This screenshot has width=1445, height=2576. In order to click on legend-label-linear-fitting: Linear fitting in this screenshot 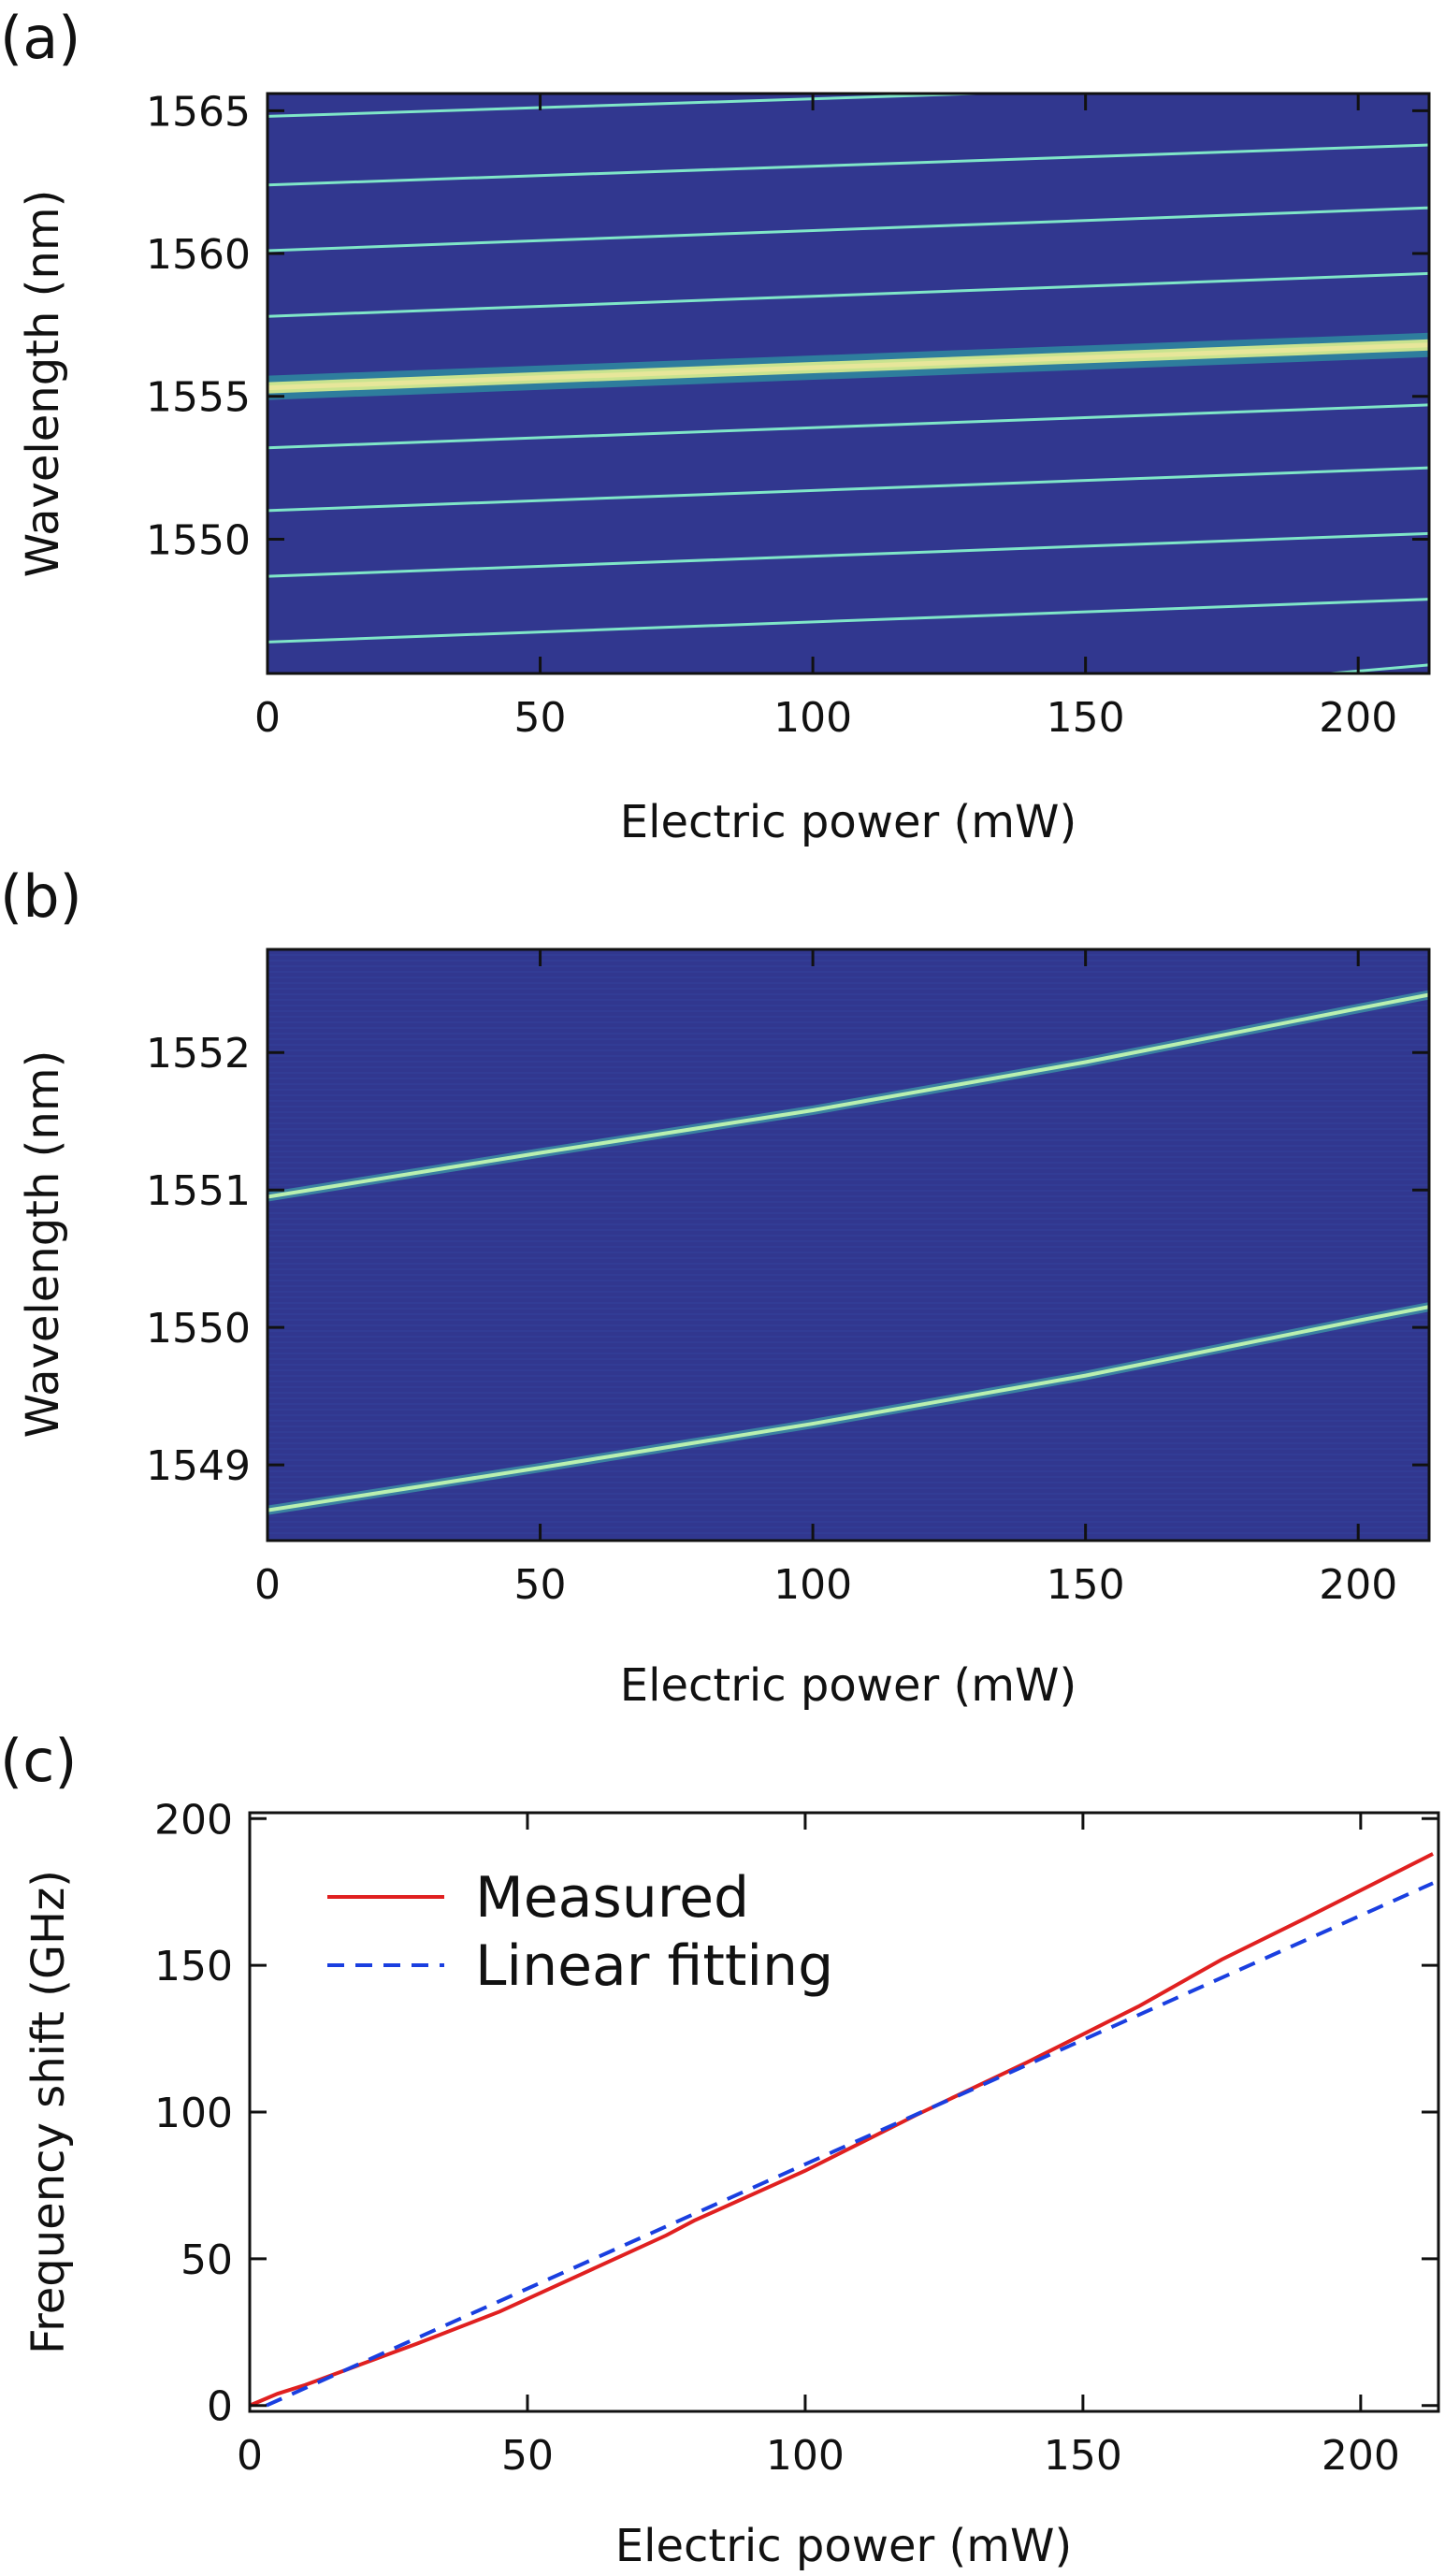, I will do `click(654, 1966)`.